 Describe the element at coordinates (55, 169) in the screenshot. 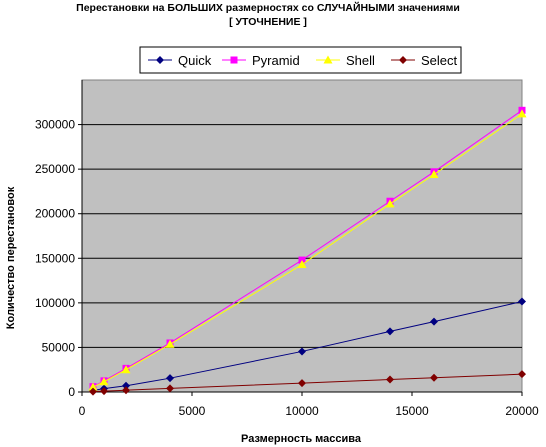

I see `y-tick-label: 250000` at that location.